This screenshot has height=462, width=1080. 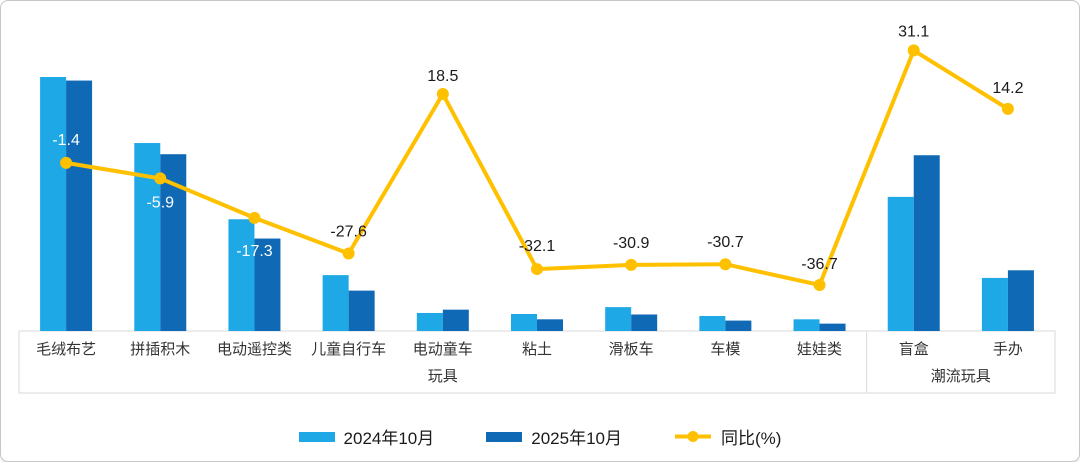 What do you see at coordinates (335, 303) in the screenshot?
I see `bar-2024年10月-儿童自行车` at bounding box center [335, 303].